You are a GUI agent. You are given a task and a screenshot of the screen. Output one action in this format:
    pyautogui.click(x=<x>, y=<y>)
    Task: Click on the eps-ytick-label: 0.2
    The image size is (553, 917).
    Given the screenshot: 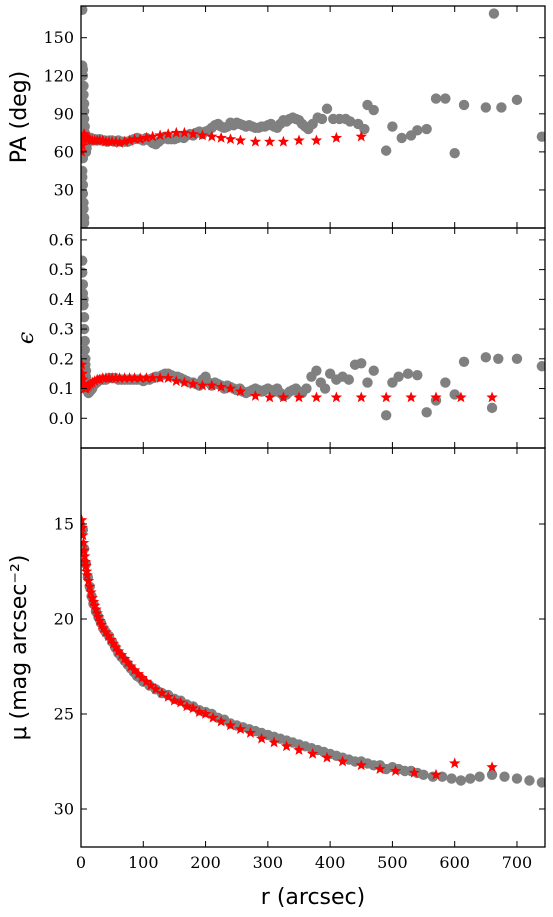 What is the action you would take?
    pyautogui.click(x=61, y=358)
    